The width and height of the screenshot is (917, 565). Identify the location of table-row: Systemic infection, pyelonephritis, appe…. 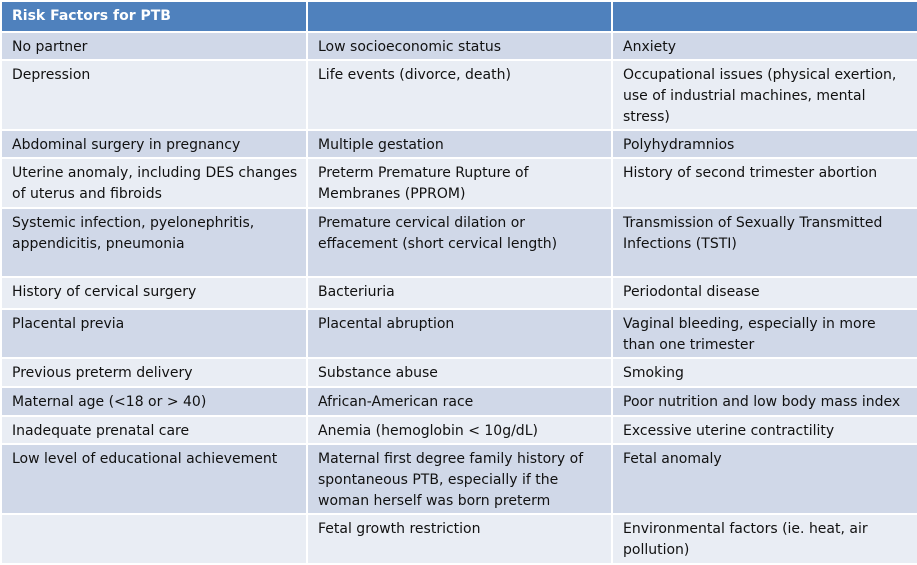
(458, 242).